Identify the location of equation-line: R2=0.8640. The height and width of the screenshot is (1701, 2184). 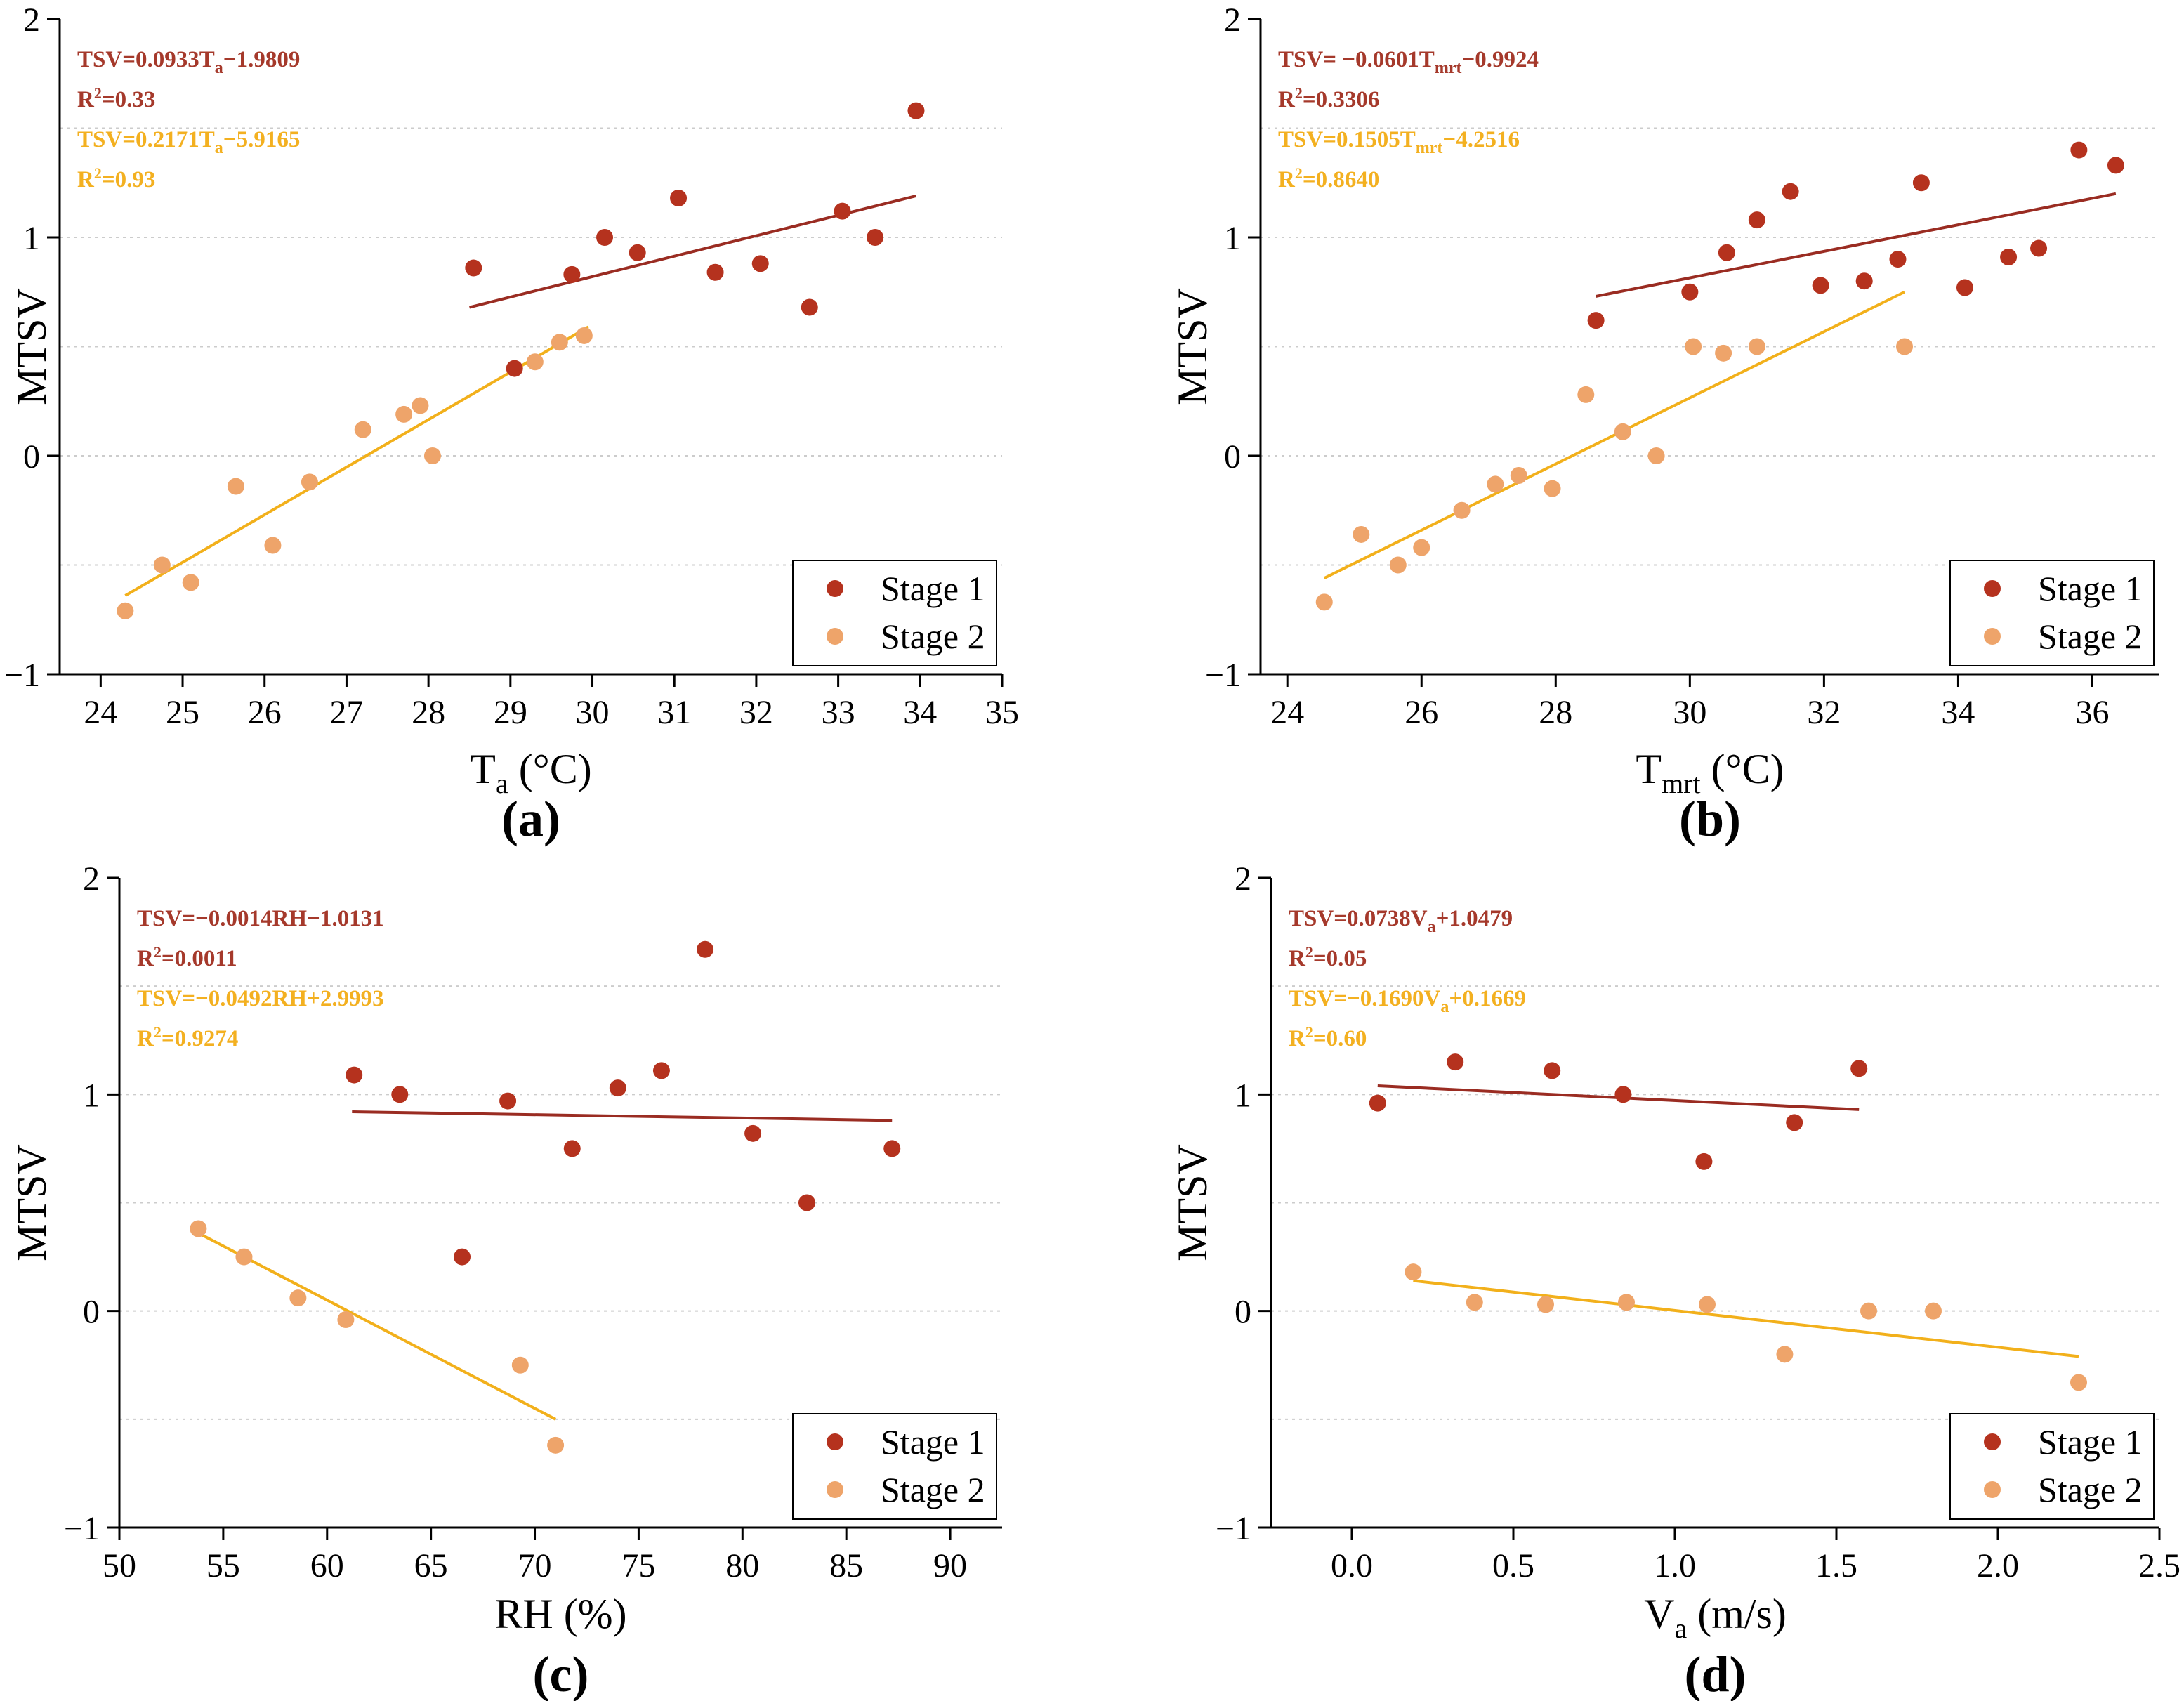
(1328, 178).